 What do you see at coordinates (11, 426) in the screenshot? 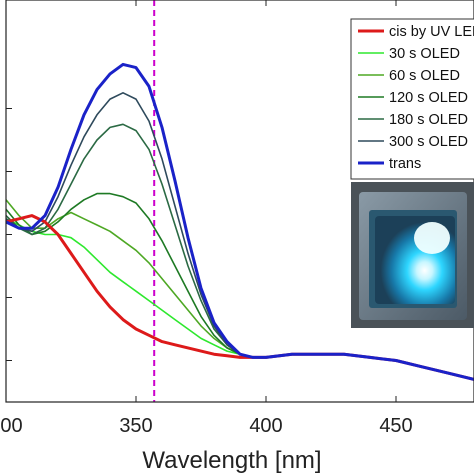
I see `x-tick-label: 300` at bounding box center [11, 426].